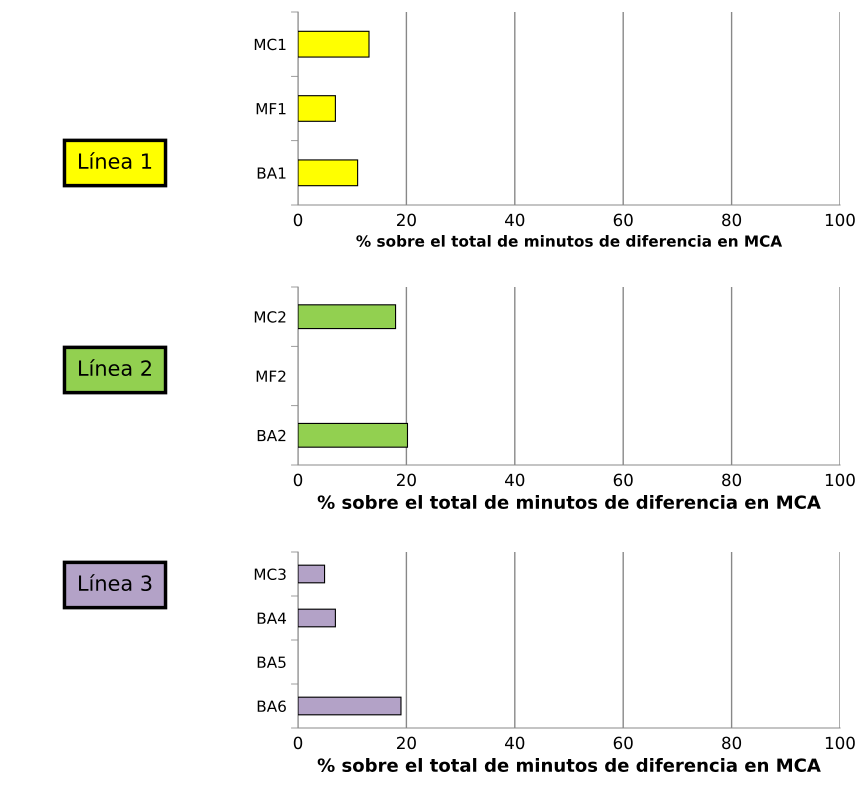 This screenshot has width=861, height=796. I want to click on y-tick-label: BA4, so click(272, 618).